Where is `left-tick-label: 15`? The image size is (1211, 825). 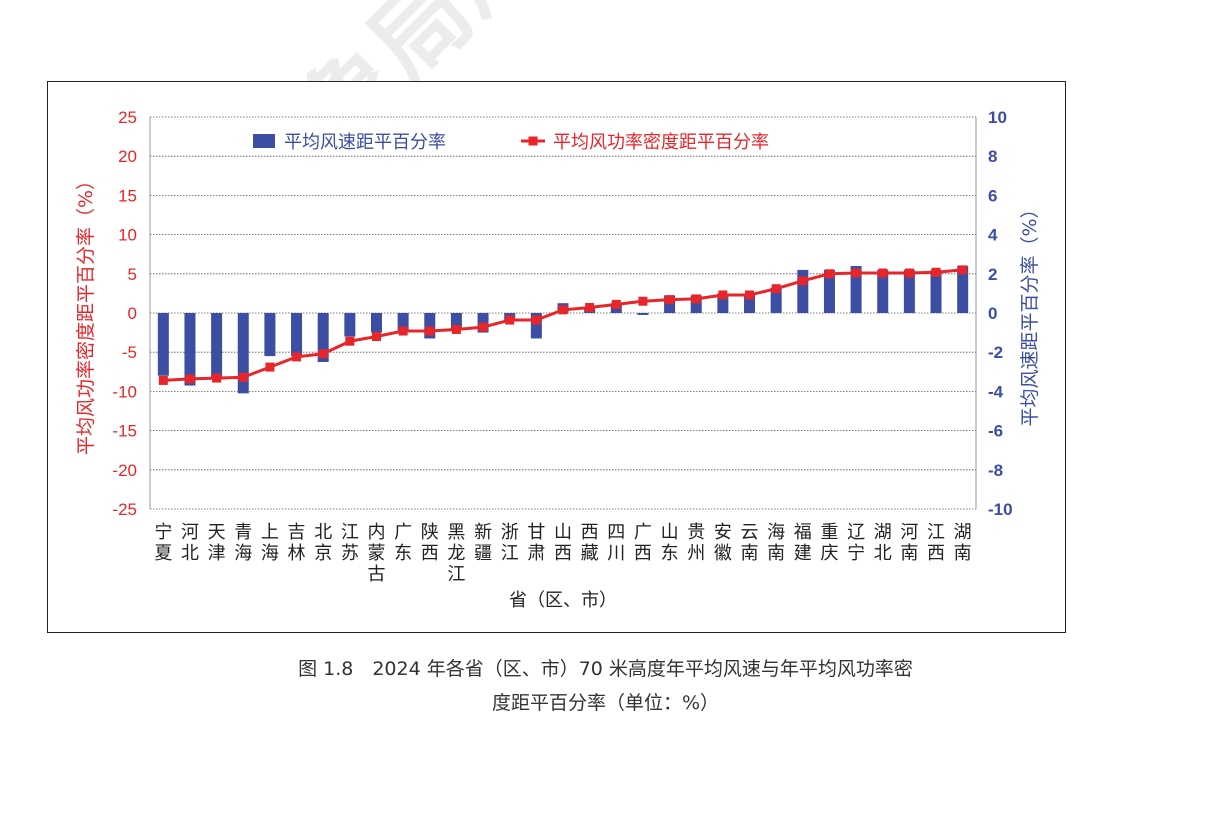 left-tick-label: 15 is located at coordinates (127, 195).